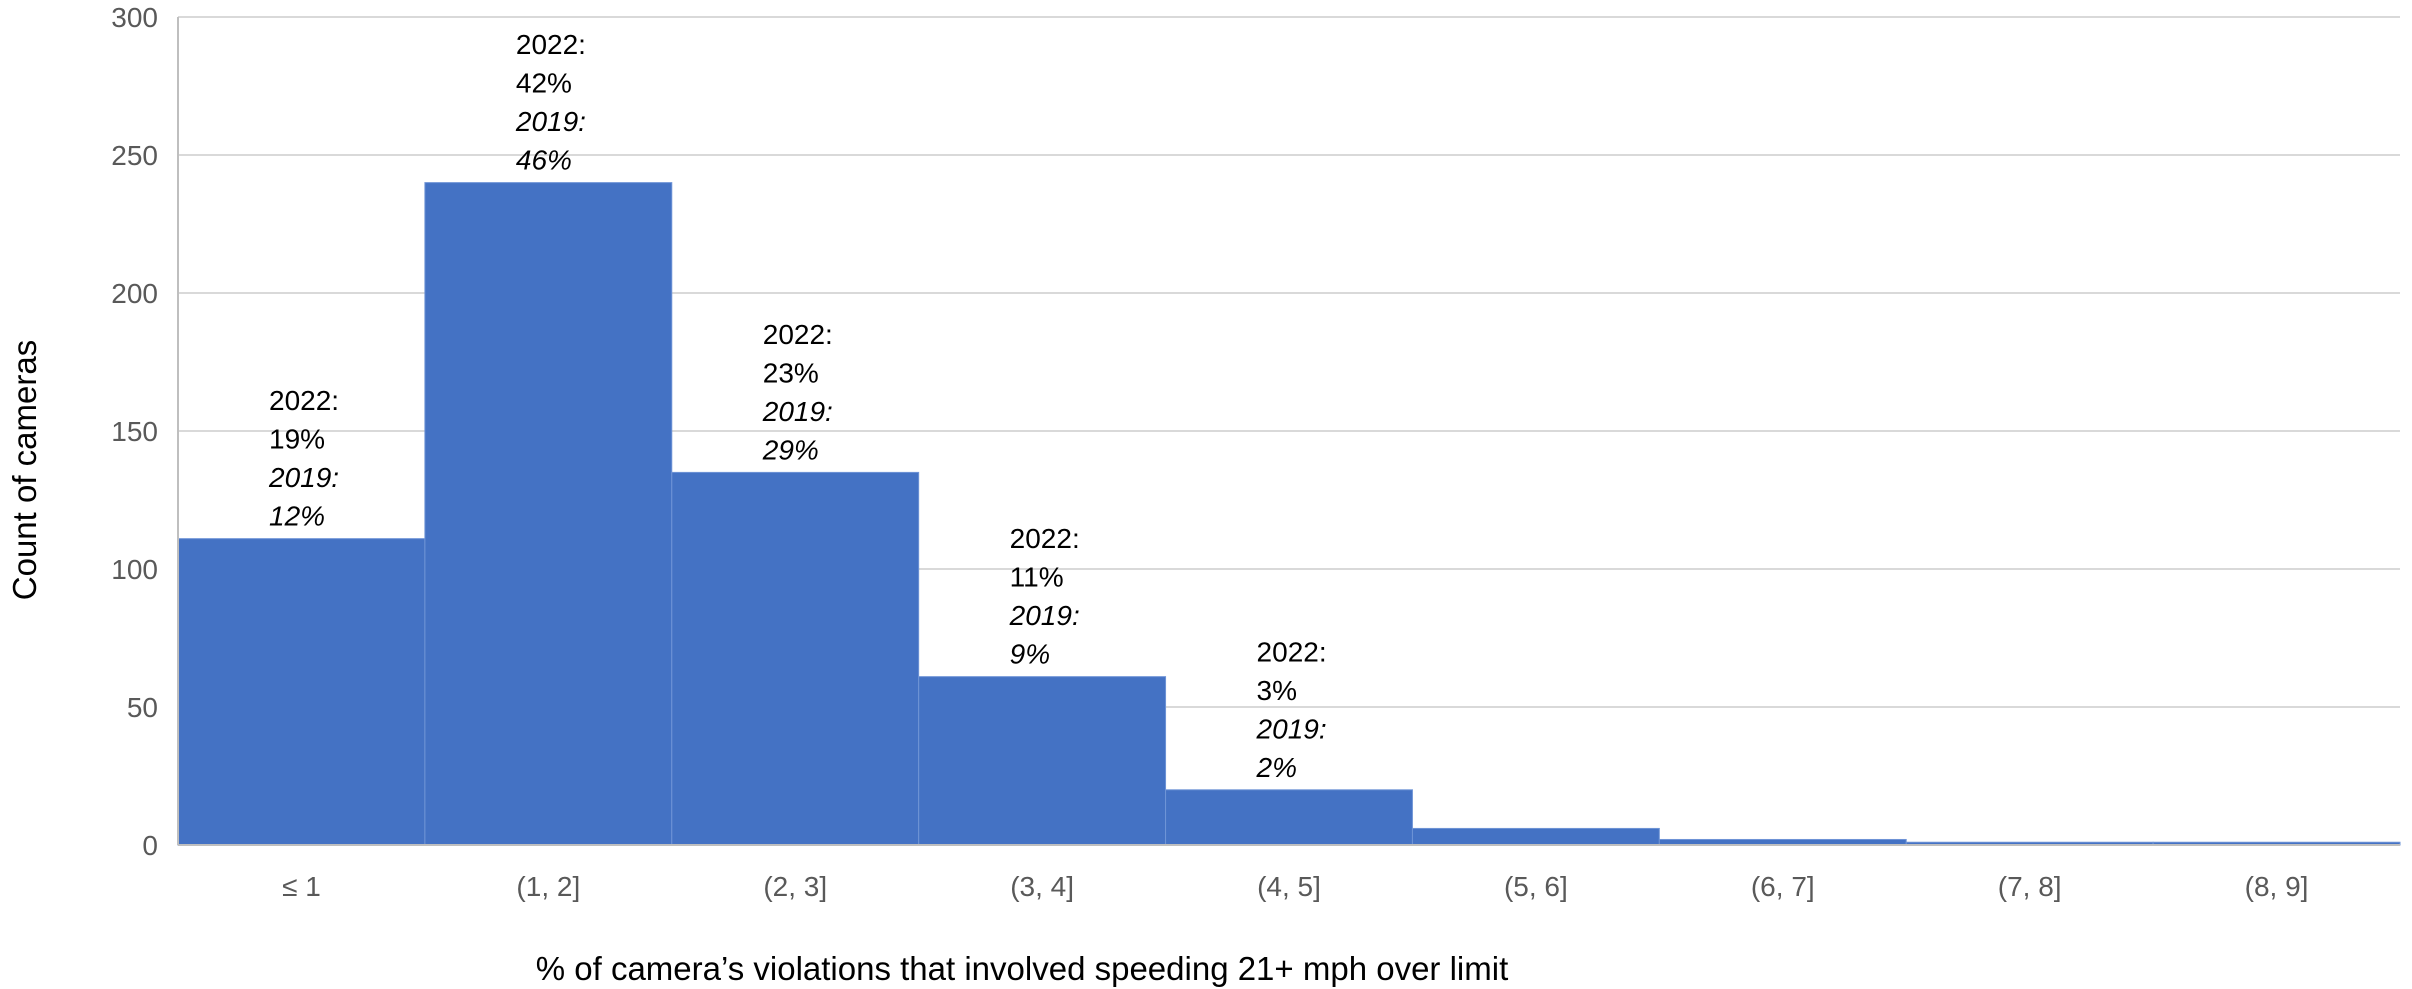  I want to click on annotation-label: 12%, so click(297, 516).